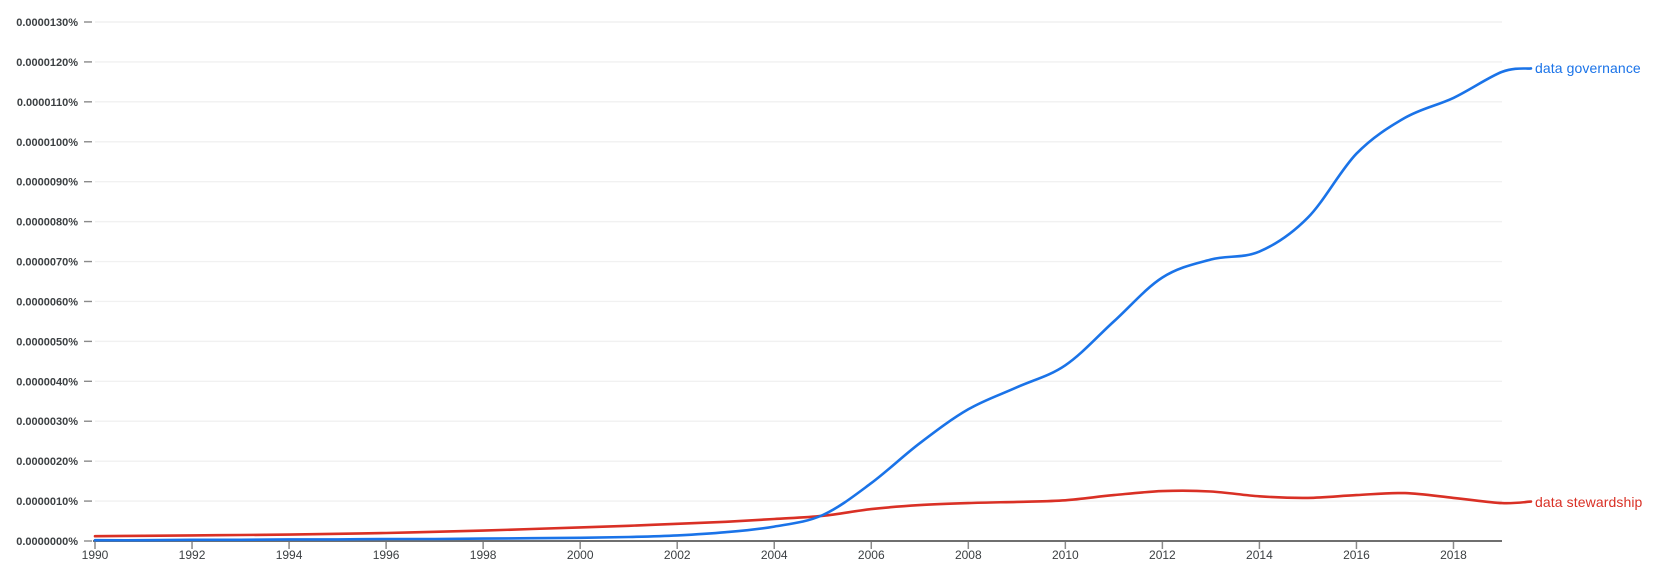 The height and width of the screenshot is (575, 1663). What do you see at coordinates (1588, 68) in the screenshot?
I see `series-label-data-governance: data governance` at bounding box center [1588, 68].